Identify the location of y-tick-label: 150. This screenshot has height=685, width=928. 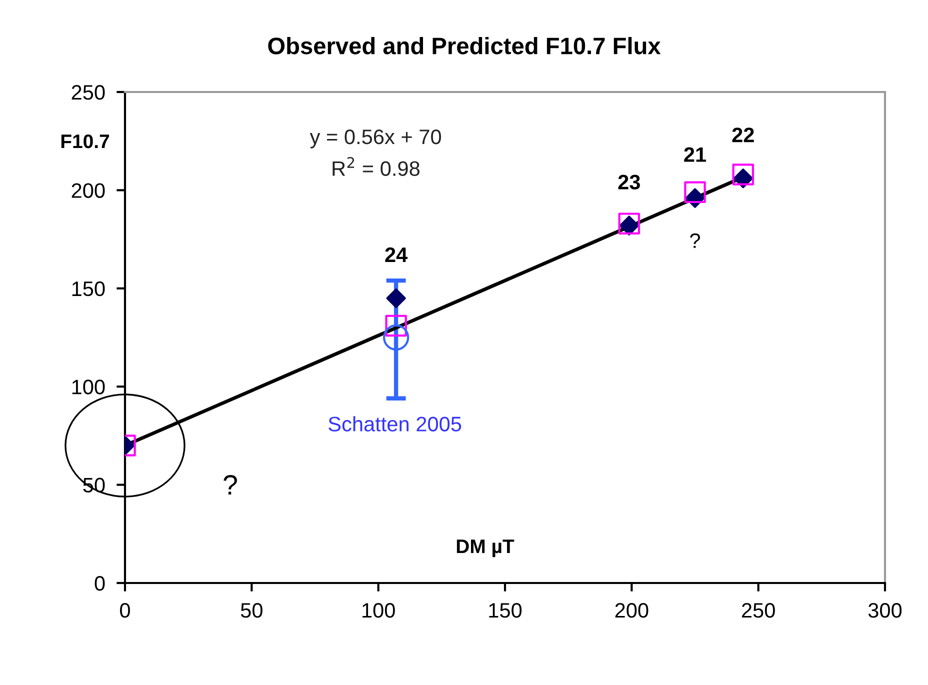
(88, 288).